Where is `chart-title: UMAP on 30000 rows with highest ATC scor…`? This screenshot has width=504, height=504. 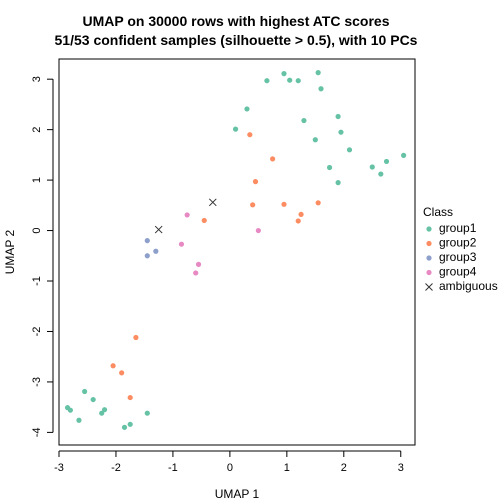
chart-title: UMAP on 30000 rows with highest ATC scor… is located at coordinates (235, 21).